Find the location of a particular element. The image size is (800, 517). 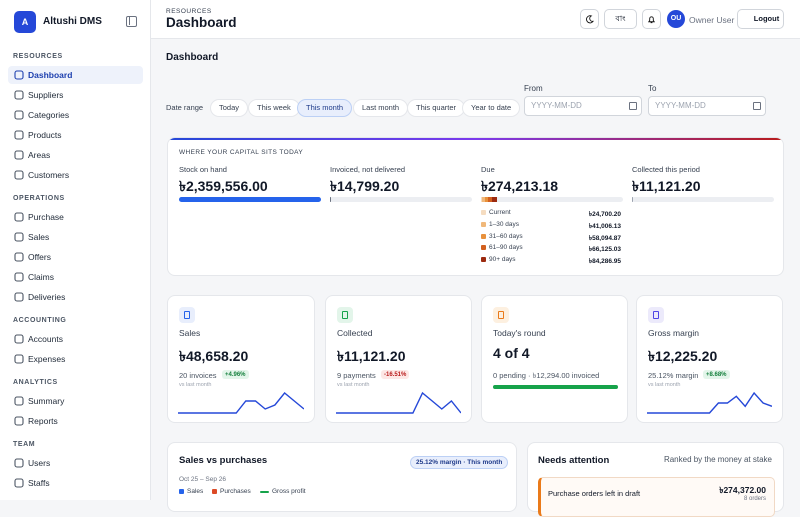

nav-item: Deliveries is located at coordinates (75, 297).